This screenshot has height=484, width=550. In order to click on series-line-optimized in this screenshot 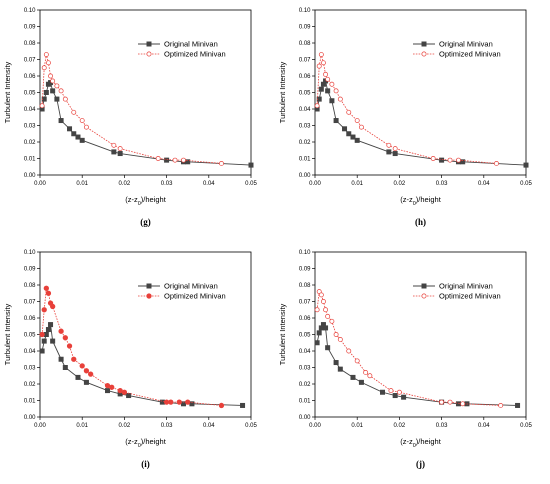, I will do `click(131, 109)`.